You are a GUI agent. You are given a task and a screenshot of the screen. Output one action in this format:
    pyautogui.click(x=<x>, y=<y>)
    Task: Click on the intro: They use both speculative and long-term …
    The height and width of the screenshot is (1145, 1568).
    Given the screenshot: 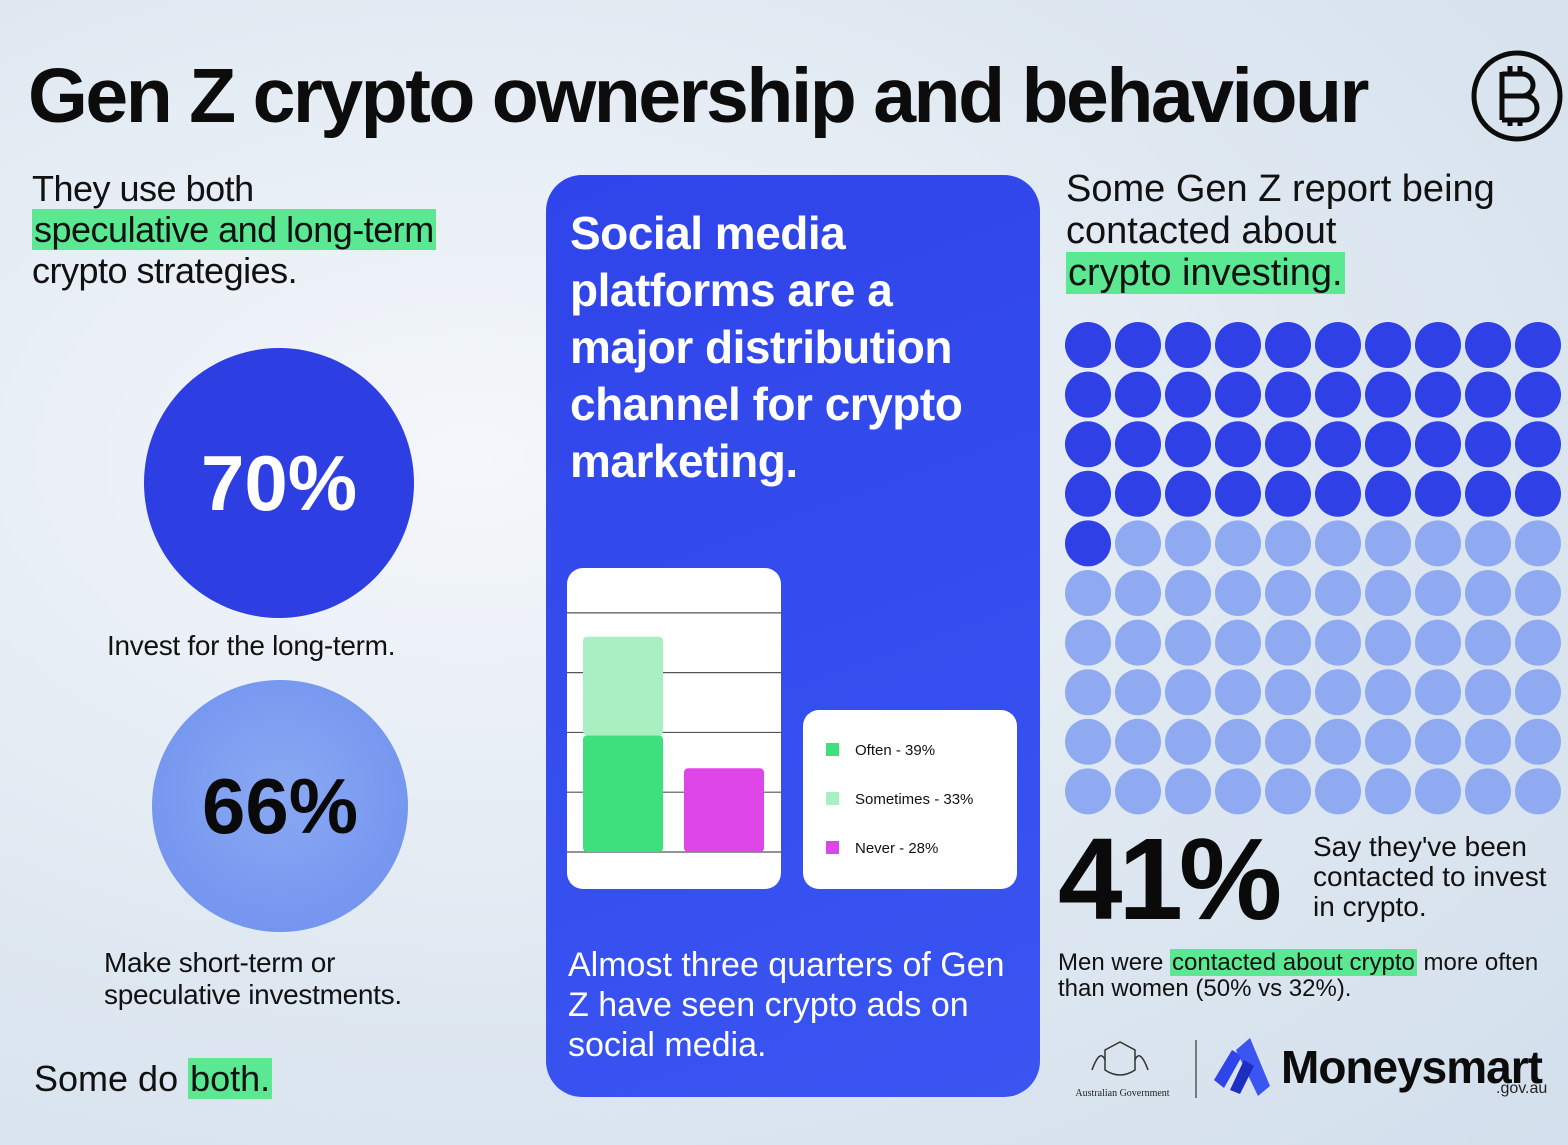 What is the action you would take?
    pyautogui.click(x=234, y=229)
    